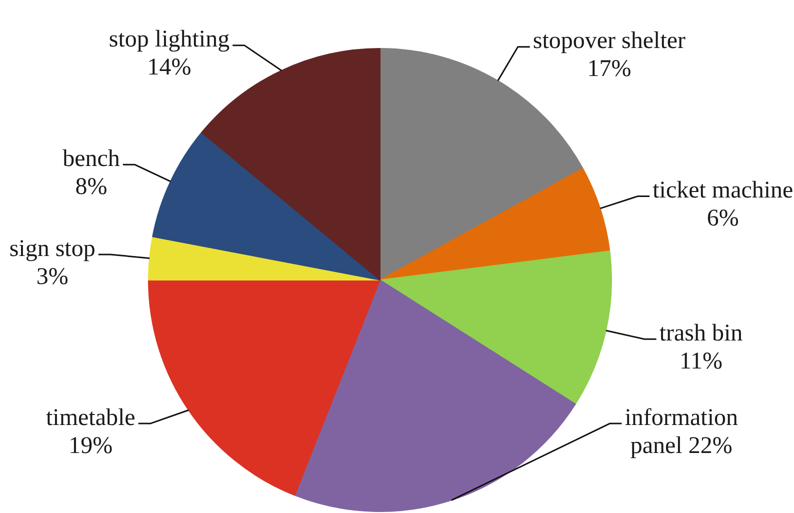 The height and width of the screenshot is (513, 794). What do you see at coordinates (722, 219) in the screenshot?
I see `data-label: 6%` at bounding box center [722, 219].